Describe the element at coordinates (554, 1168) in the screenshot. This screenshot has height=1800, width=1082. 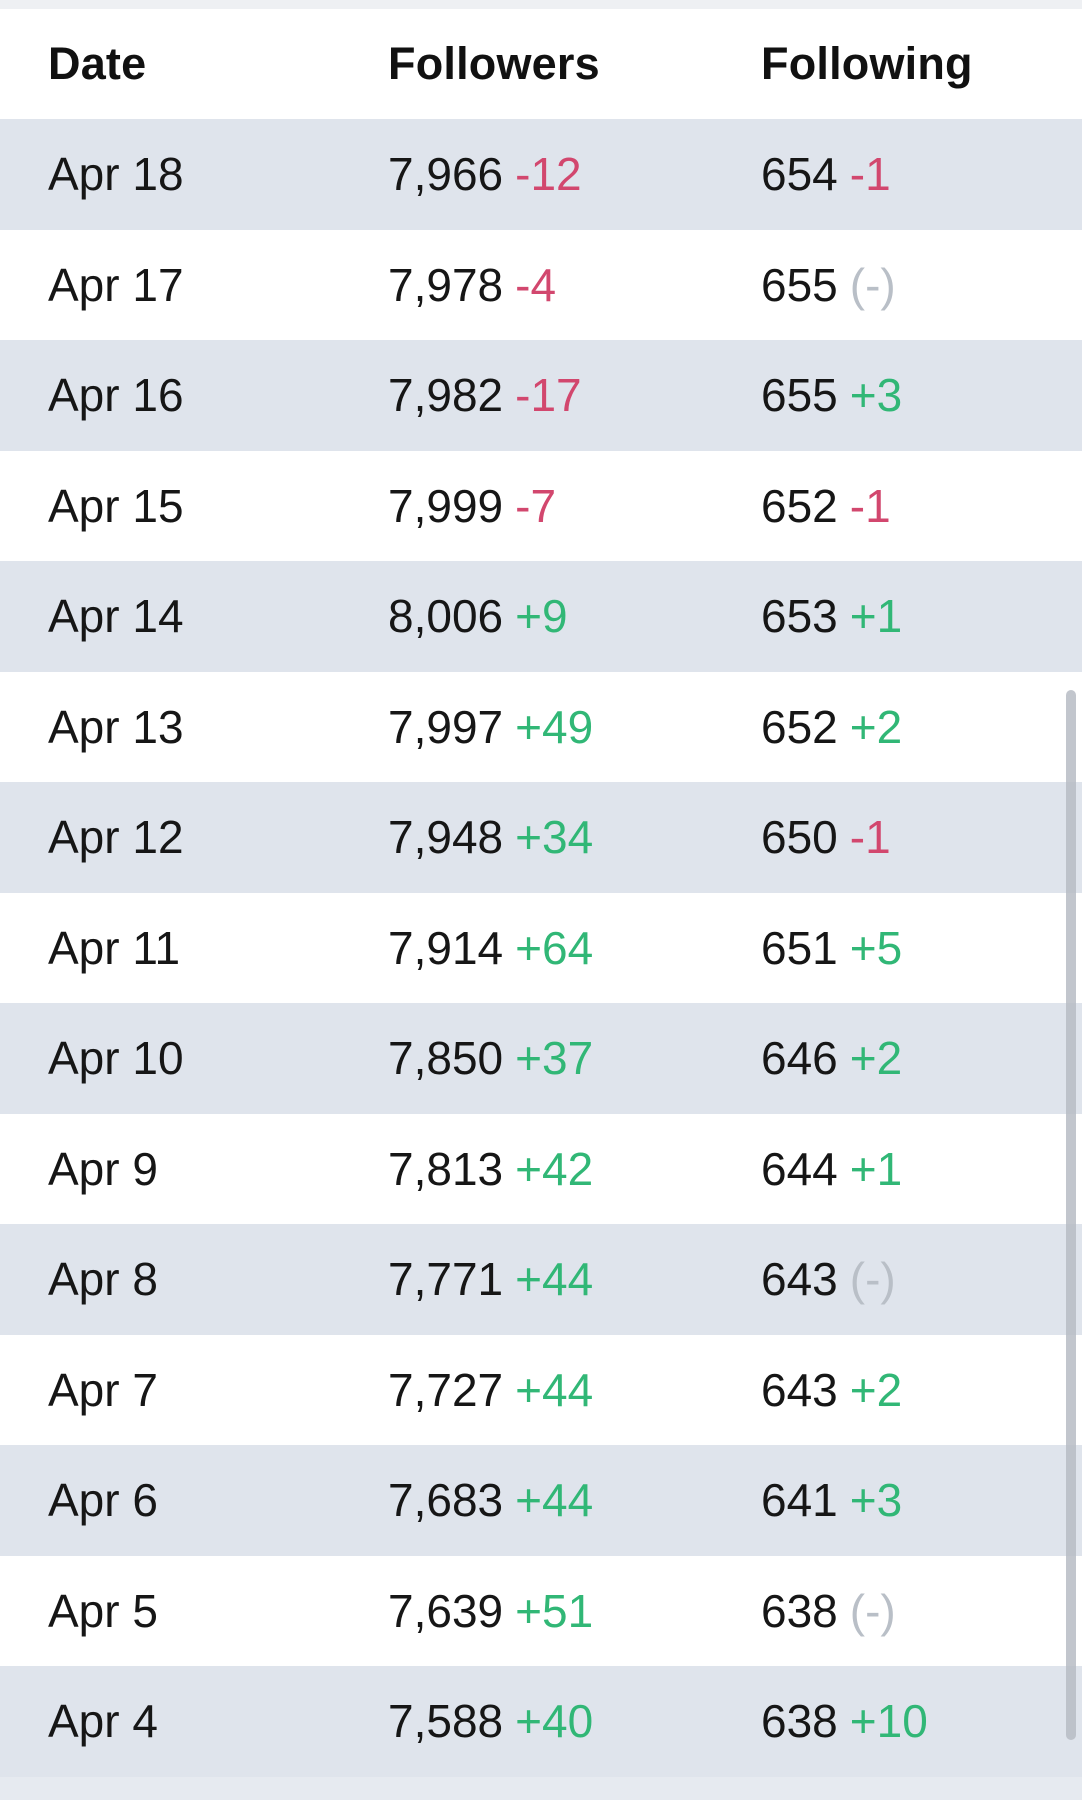
I see `followers-delta: +42` at that location.